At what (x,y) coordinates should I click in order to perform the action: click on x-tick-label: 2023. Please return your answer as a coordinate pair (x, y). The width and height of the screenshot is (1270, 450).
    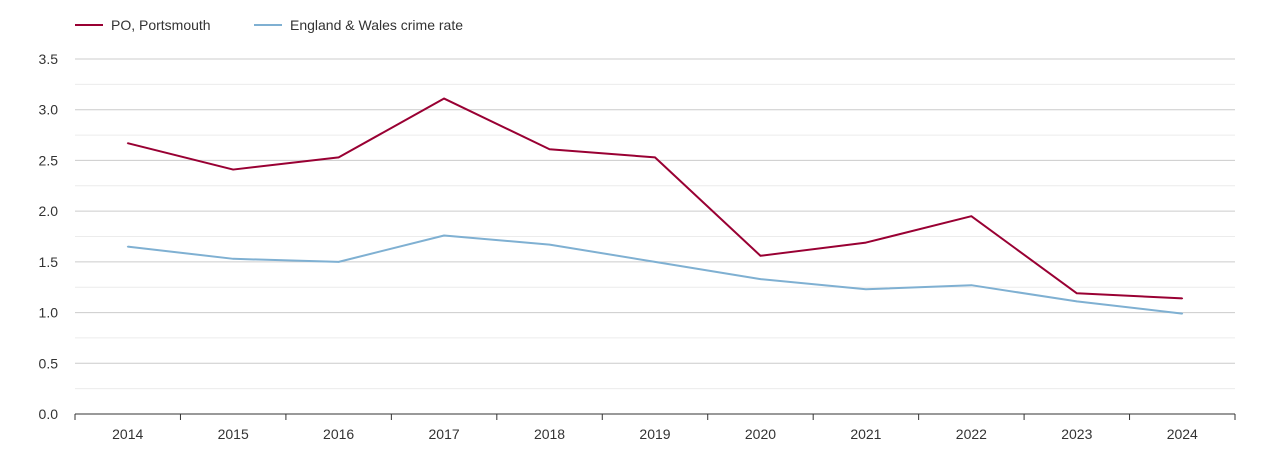
    Looking at the image, I should click on (1076, 434).